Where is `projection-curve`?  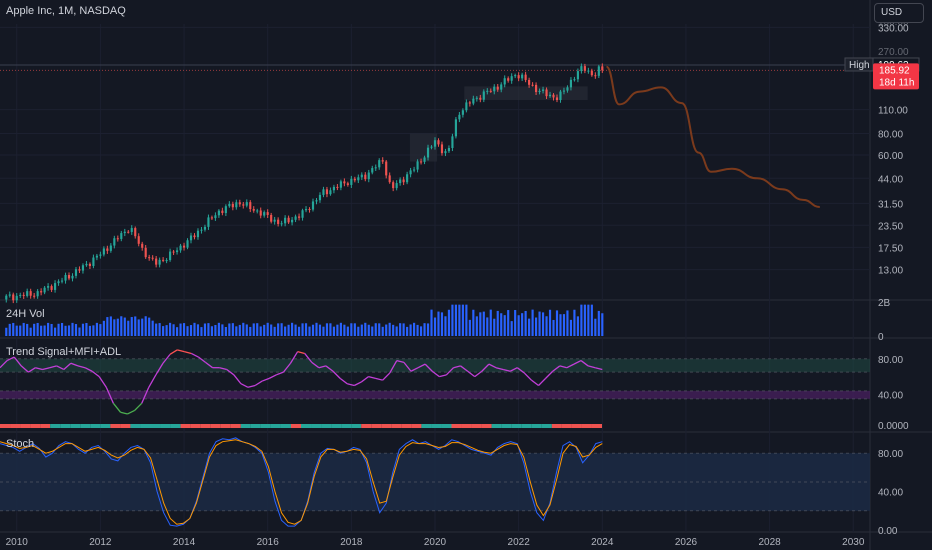
projection-curve is located at coordinates (712, 136).